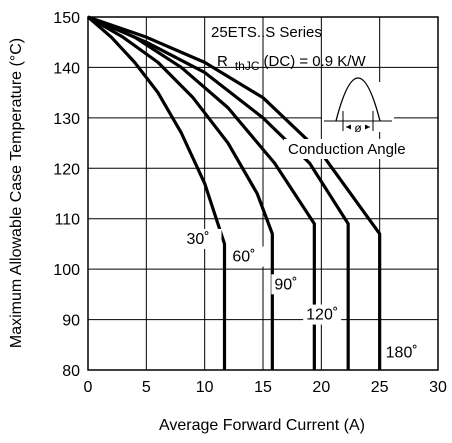 The image size is (452, 443). Describe the element at coordinates (198, 239) in the screenshot. I see `series-label: 30˚` at that location.